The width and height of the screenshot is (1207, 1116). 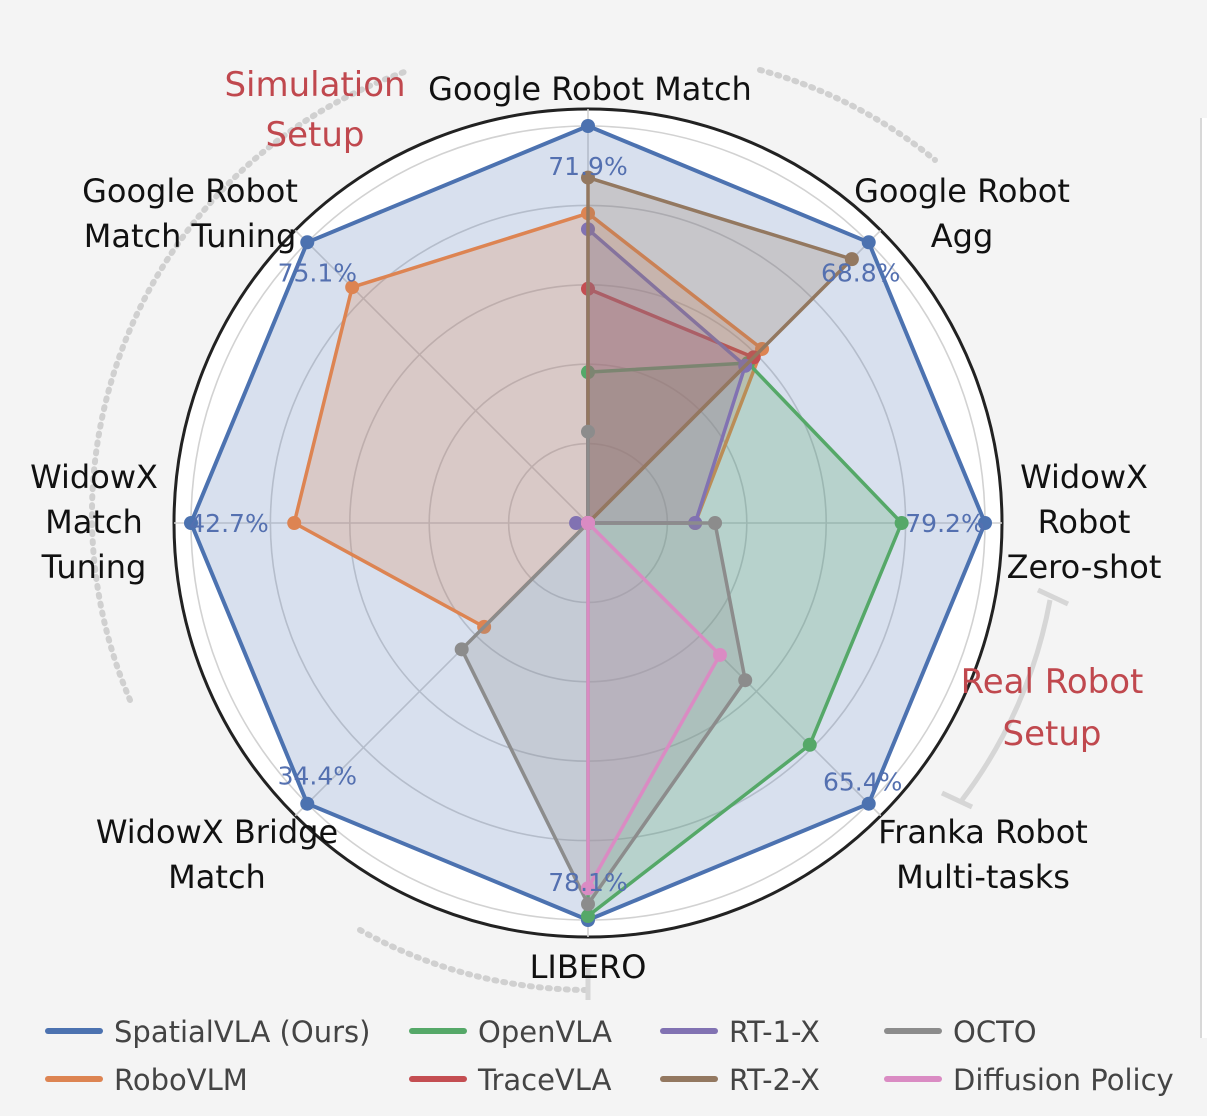 I want to click on legend-label: SpatialVLA (Ours), so click(x=242, y=1032).